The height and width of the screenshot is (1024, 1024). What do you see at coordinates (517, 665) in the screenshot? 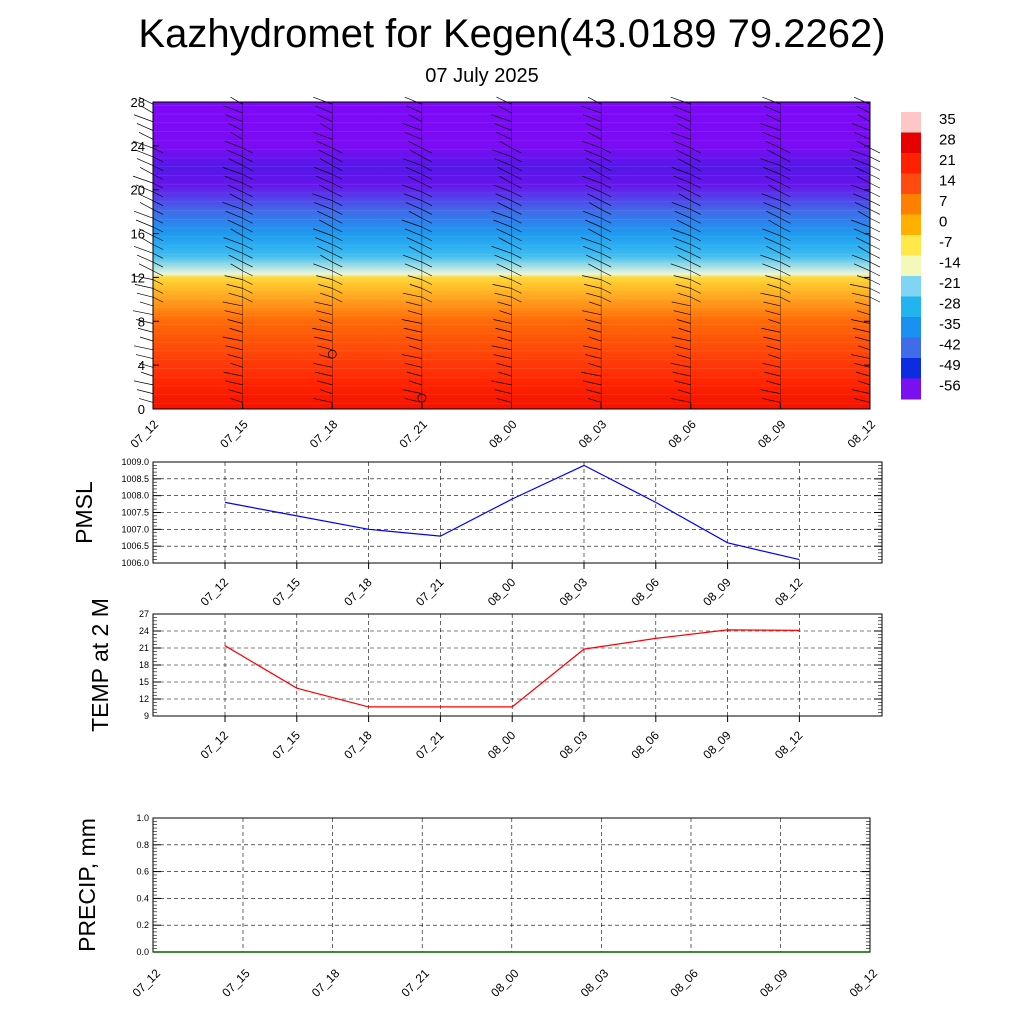
I see `panel-frame` at bounding box center [517, 665].